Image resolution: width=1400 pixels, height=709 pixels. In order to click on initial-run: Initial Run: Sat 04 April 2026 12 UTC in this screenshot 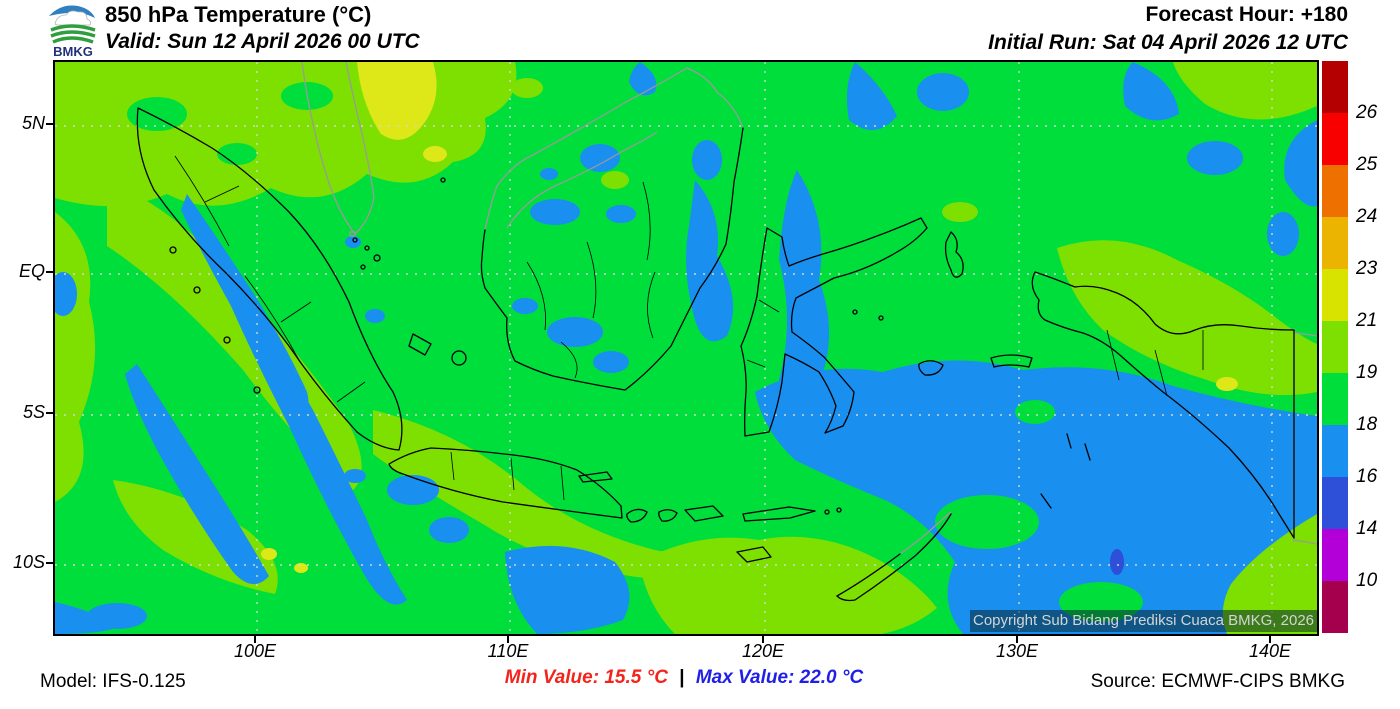, I will do `click(1168, 42)`.